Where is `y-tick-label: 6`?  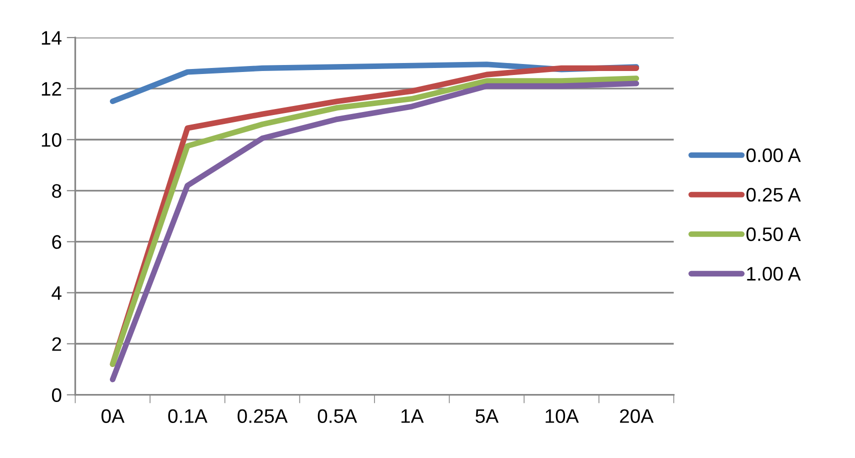
y-tick-label: 6 is located at coordinates (57, 242).